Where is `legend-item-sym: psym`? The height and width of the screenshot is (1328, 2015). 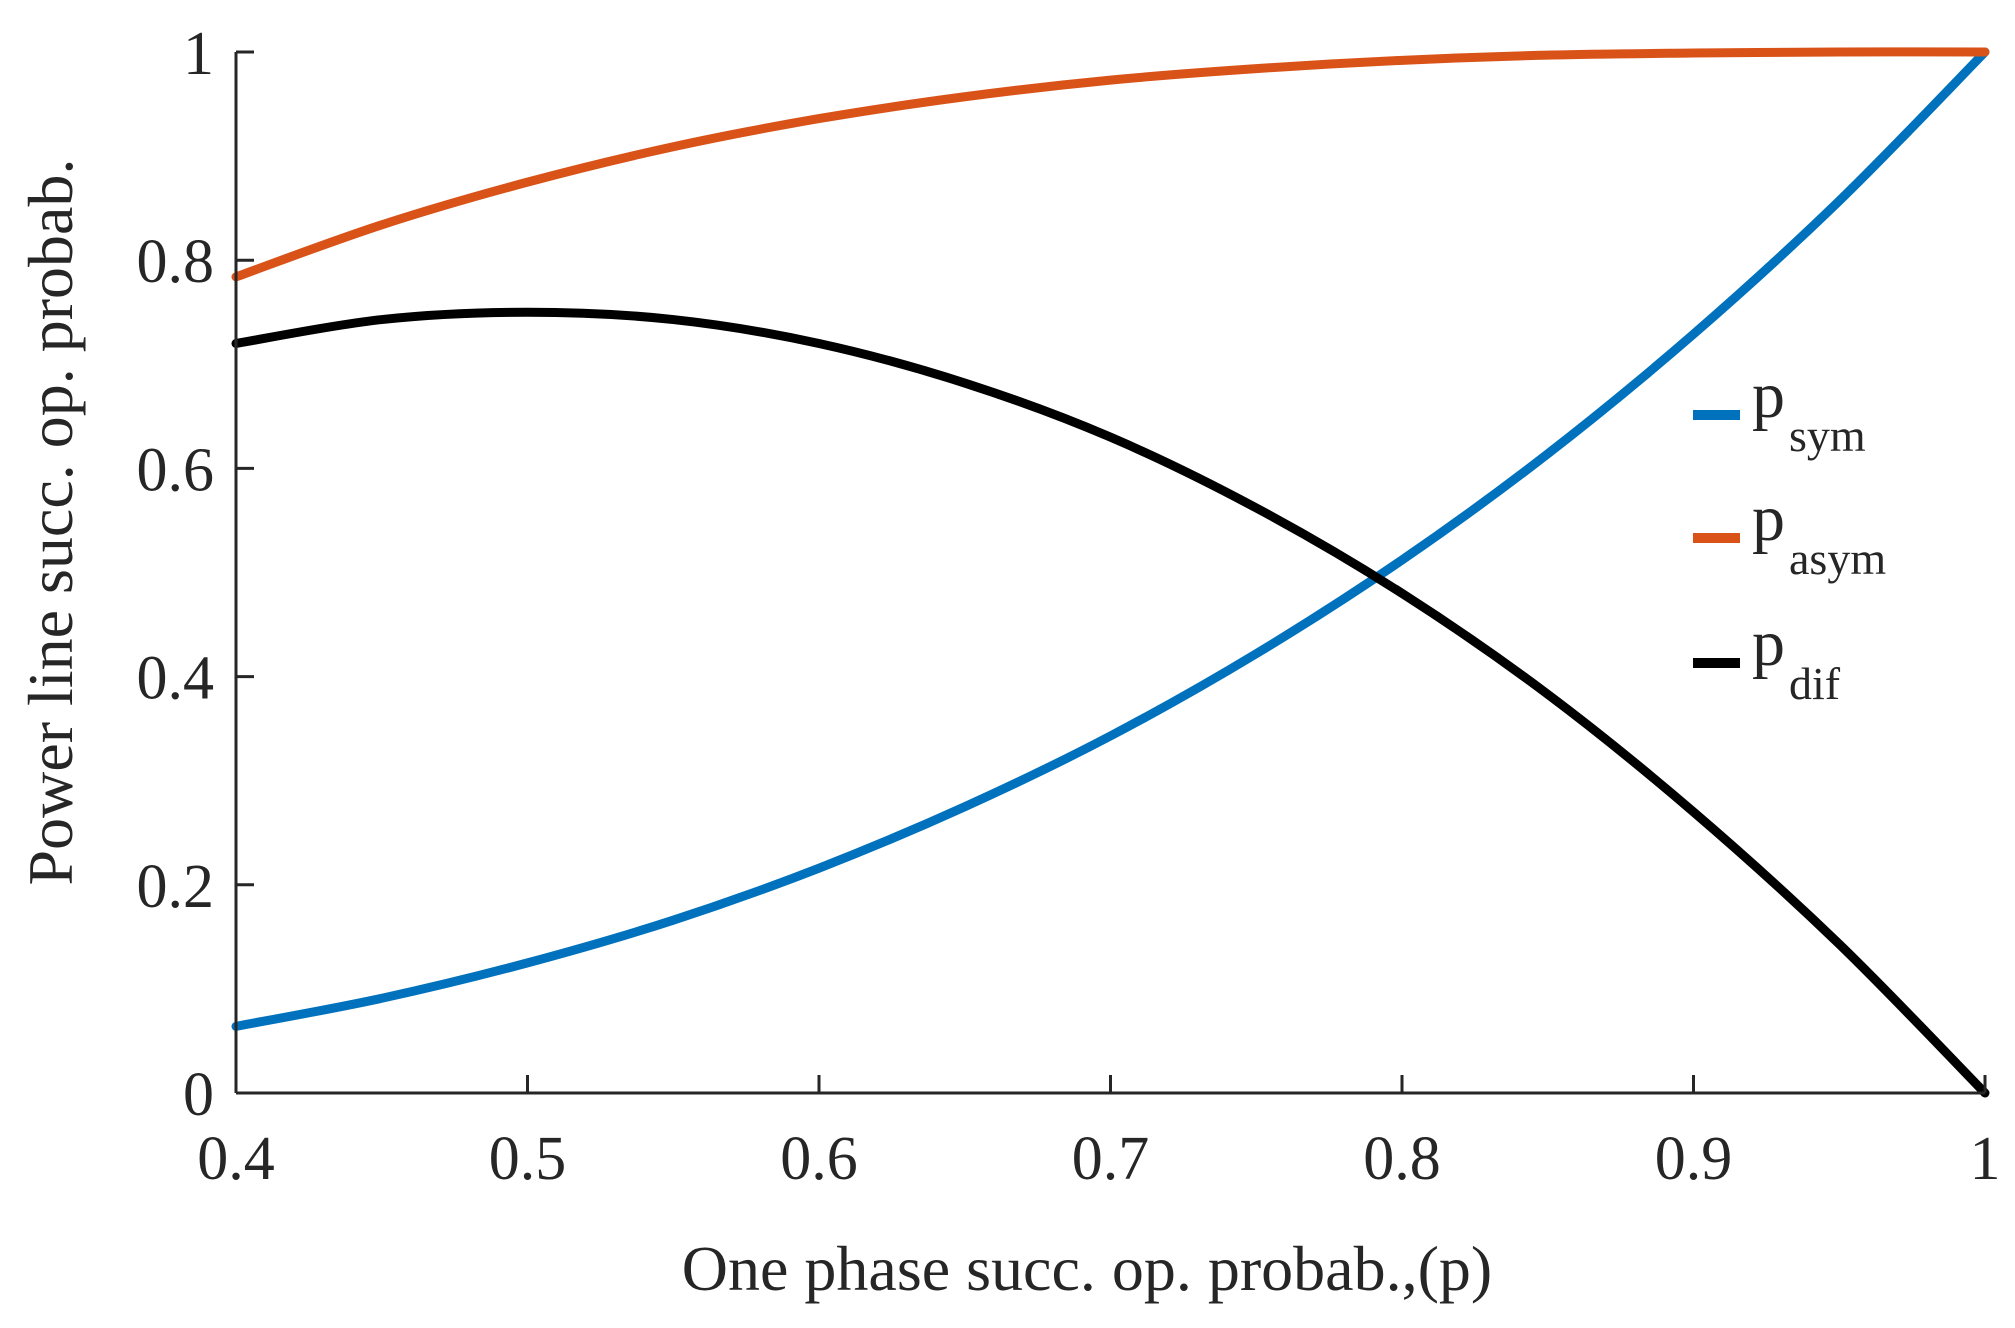 legend-item-sym: psym is located at coordinates (1779, 410).